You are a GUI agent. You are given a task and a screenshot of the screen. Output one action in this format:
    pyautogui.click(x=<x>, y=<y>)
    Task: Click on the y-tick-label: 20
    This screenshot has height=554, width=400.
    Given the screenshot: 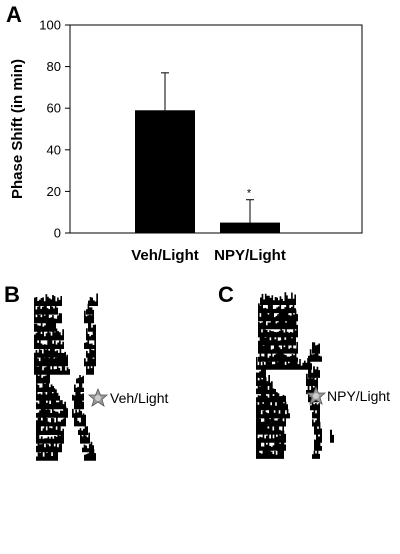 What is the action you would take?
    pyautogui.click(x=54, y=191)
    